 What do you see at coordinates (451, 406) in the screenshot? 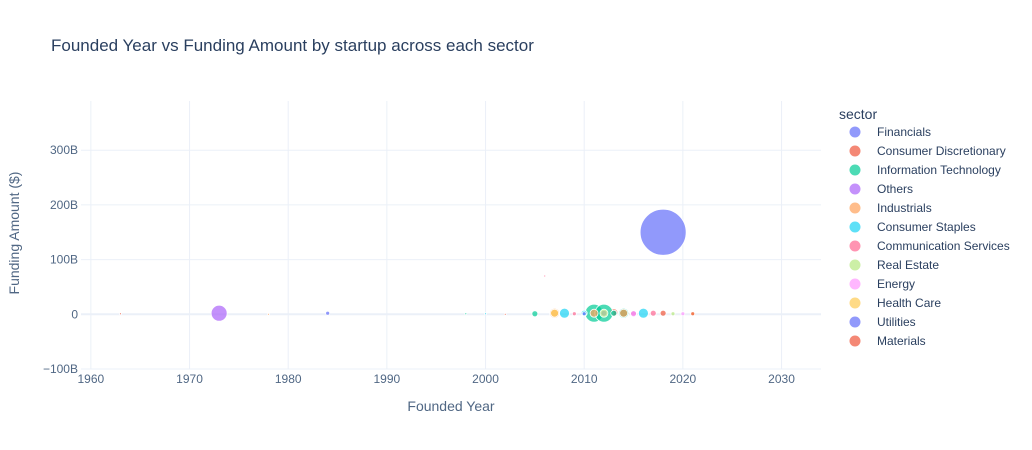
I see `x-axis-title: Founded Year` at bounding box center [451, 406].